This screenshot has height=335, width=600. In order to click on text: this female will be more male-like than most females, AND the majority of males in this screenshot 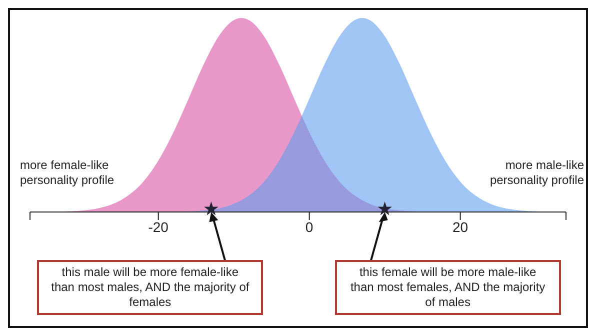, I will do `click(447, 287)`.